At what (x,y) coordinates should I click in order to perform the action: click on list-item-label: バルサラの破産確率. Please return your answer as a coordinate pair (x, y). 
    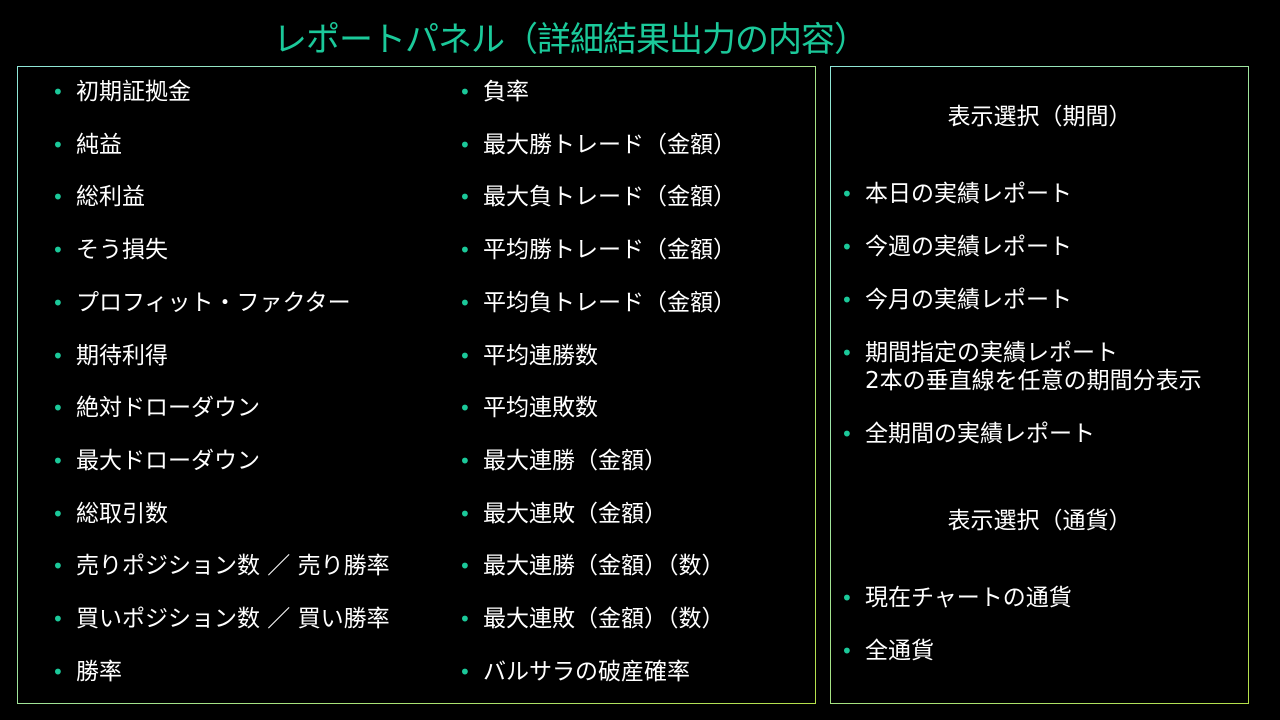
    Looking at the image, I should click on (586, 671).